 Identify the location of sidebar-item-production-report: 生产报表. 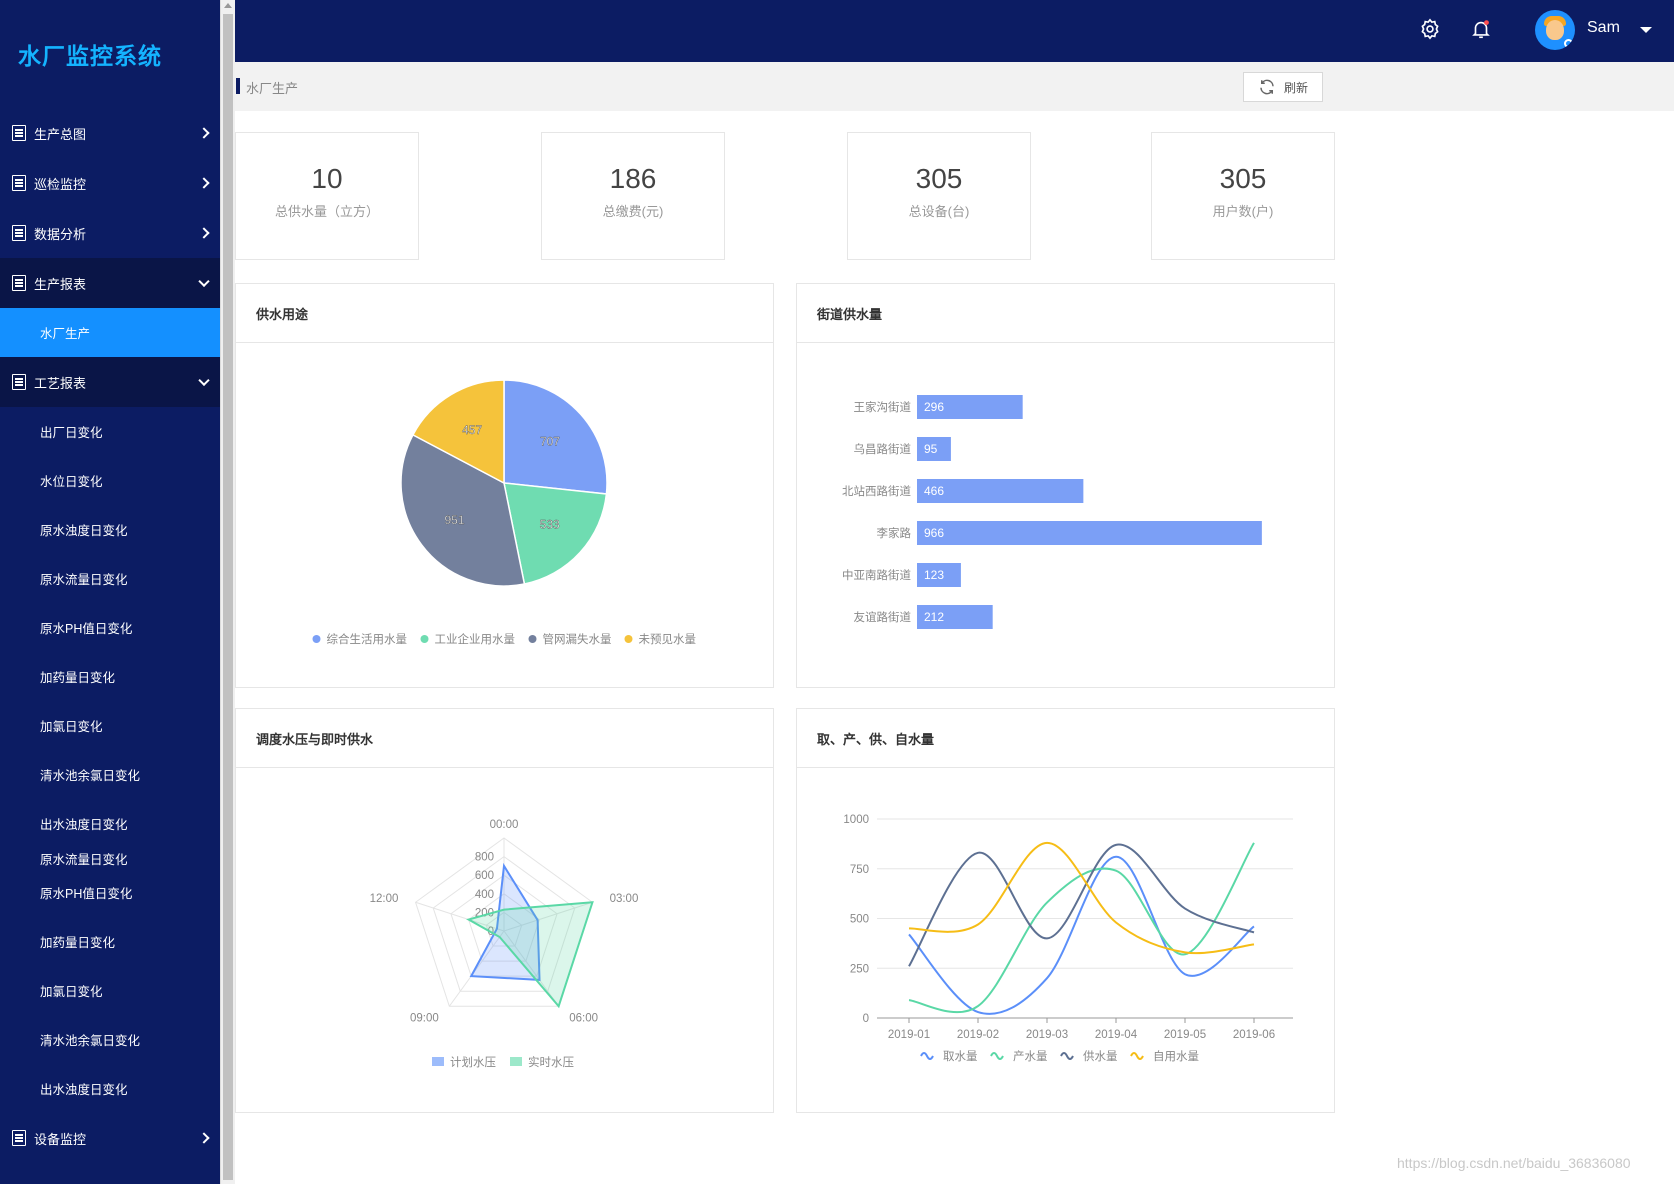
(110, 283).